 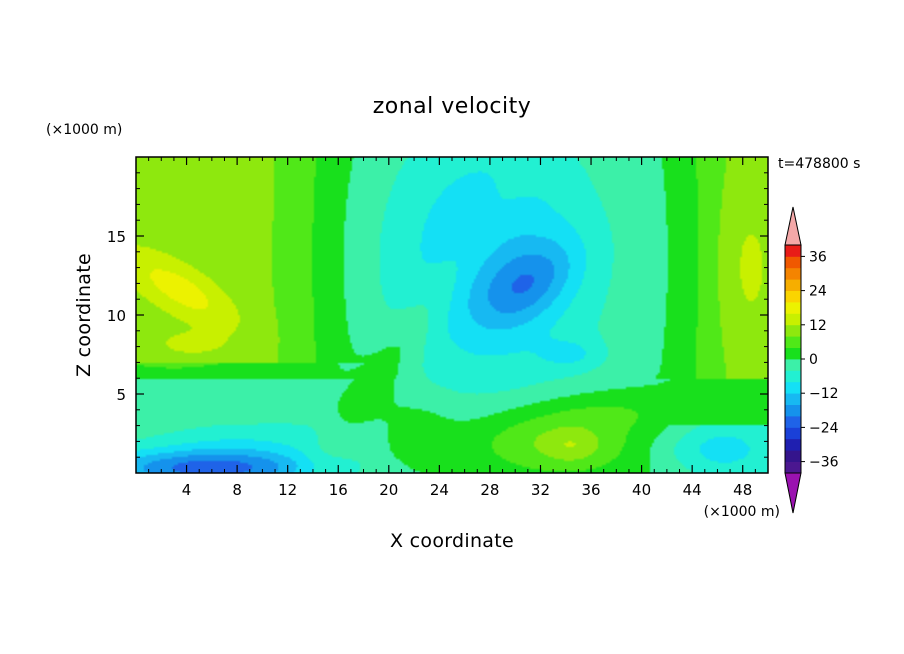 I want to click on colorbar-under-arrow, so click(x=793, y=493).